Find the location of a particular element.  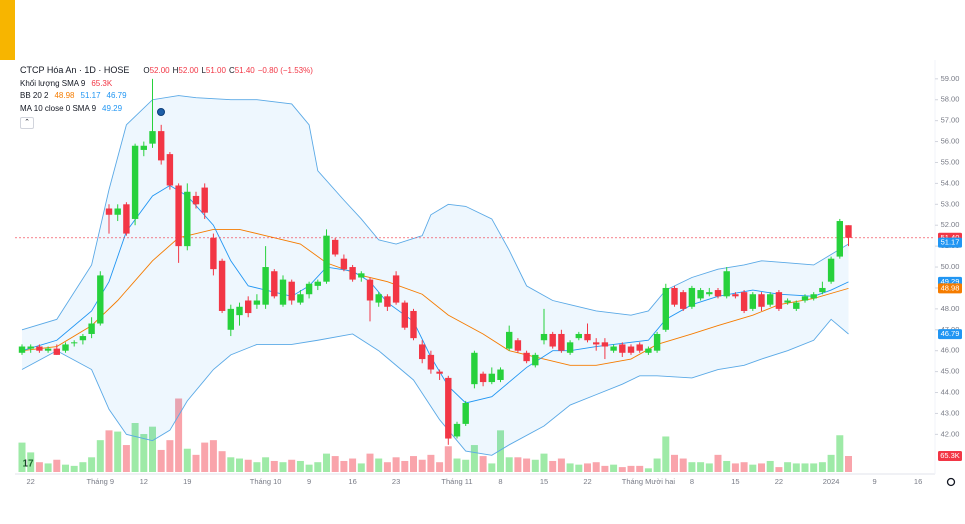

price-tag-label: 48.98 is located at coordinates (950, 287).